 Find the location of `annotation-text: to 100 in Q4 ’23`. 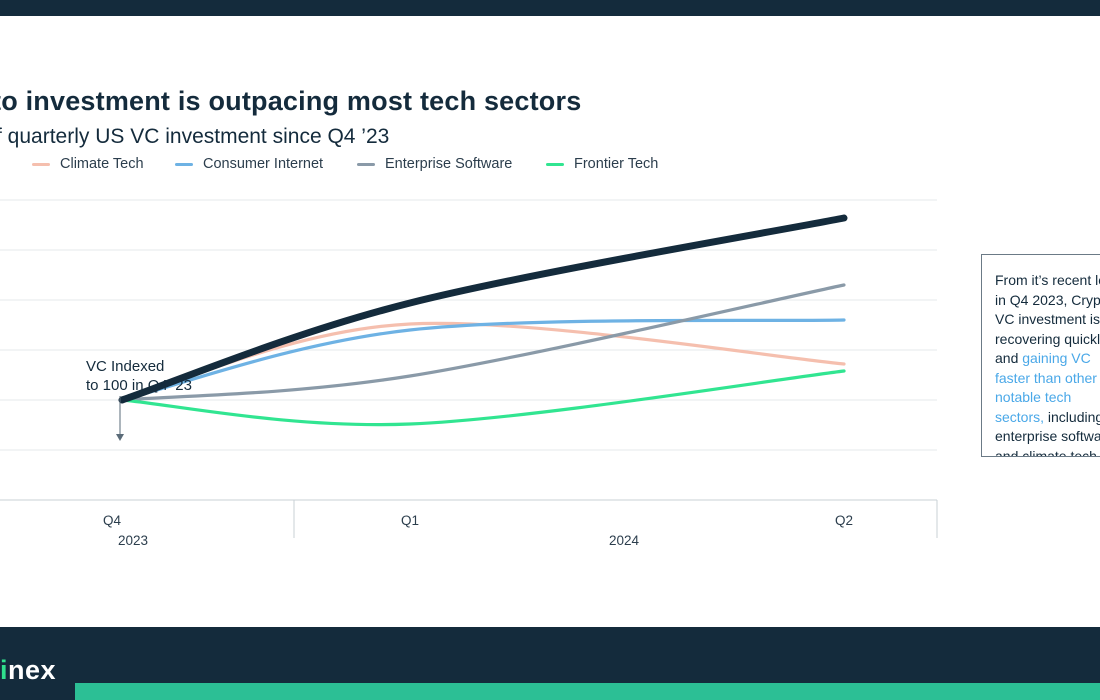

annotation-text: to 100 in Q4 ’23 is located at coordinates (139, 385).